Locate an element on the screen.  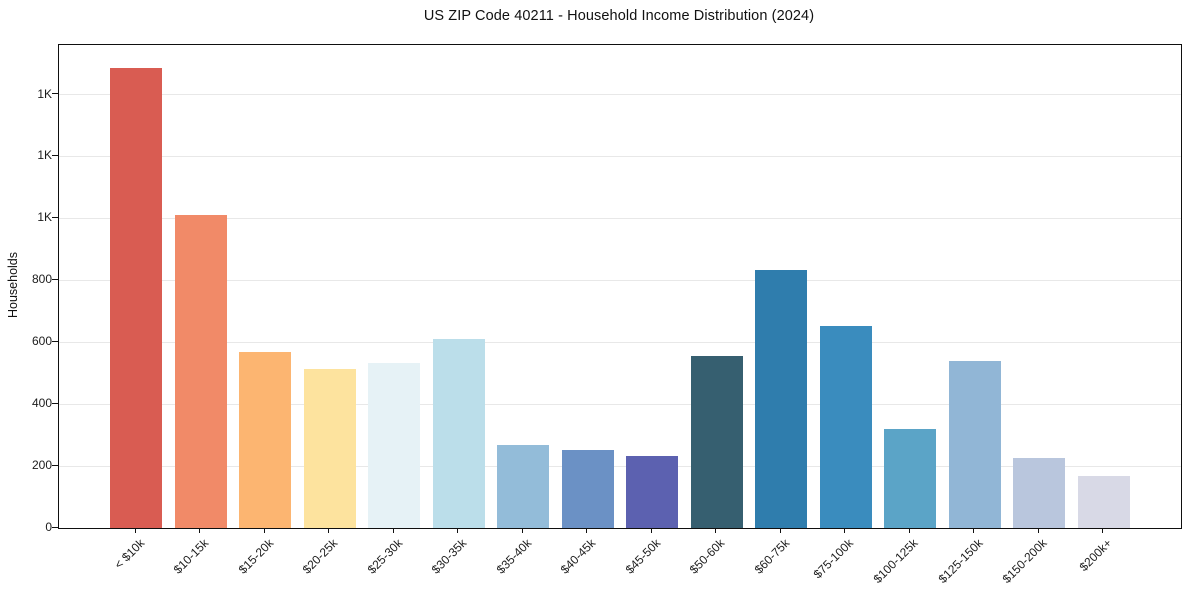
bar-$25-30k is located at coordinates (394, 445).